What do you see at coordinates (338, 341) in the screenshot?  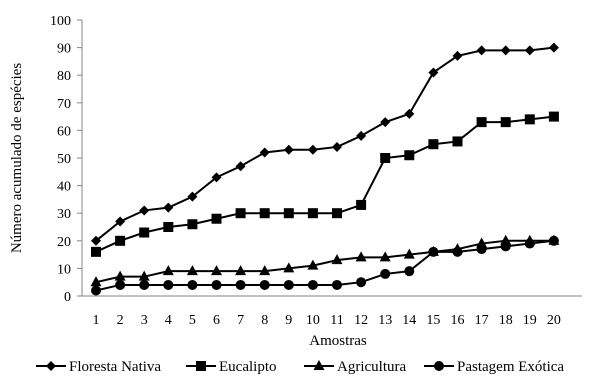 I see `x-axis-label: Amostras` at bounding box center [338, 341].